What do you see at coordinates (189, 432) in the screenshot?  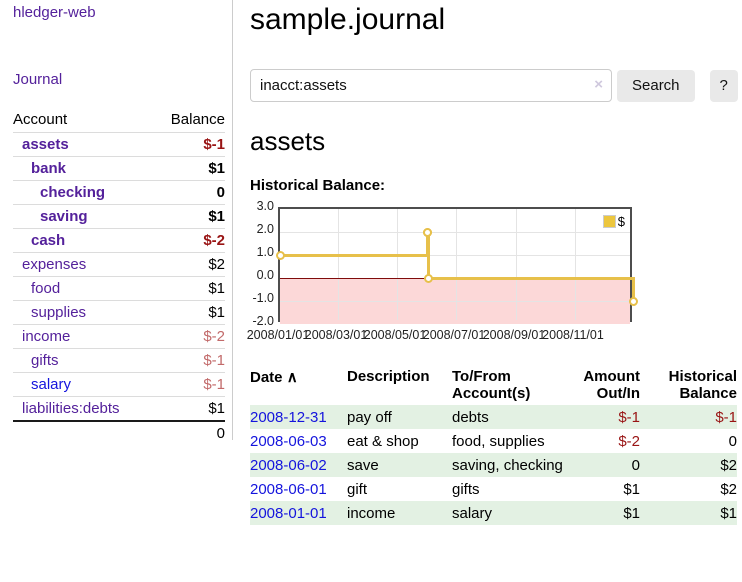 I see `accounts-total-value: 0` at bounding box center [189, 432].